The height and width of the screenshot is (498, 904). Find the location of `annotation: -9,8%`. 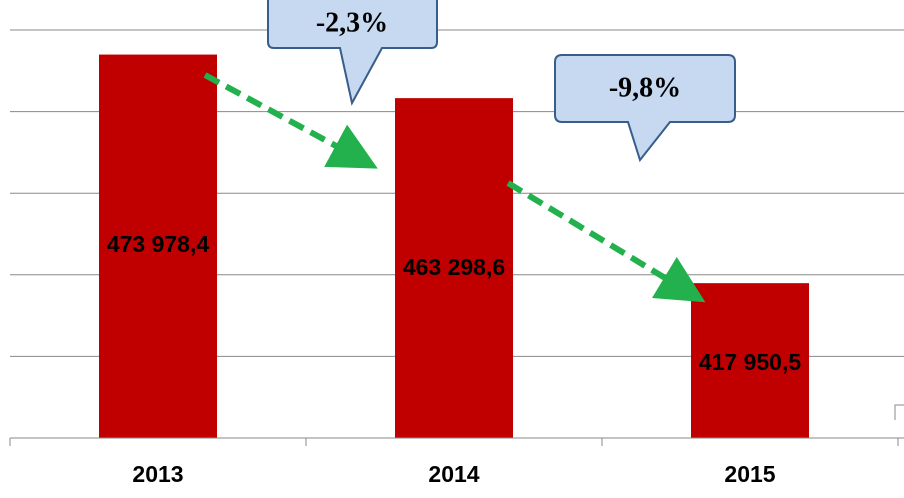

annotation: -9,8% is located at coordinates (645, 87).